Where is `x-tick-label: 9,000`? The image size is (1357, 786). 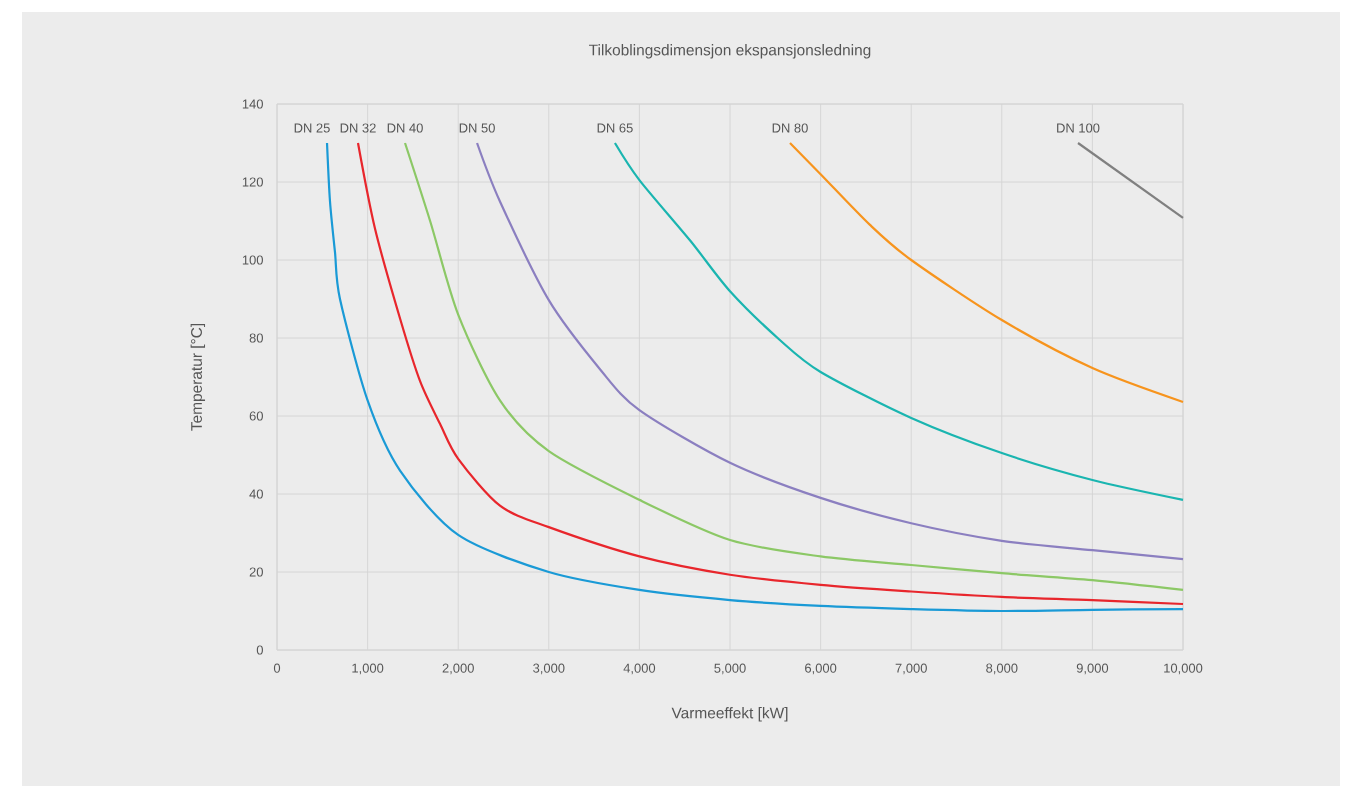 x-tick-label: 9,000 is located at coordinates (1092, 669).